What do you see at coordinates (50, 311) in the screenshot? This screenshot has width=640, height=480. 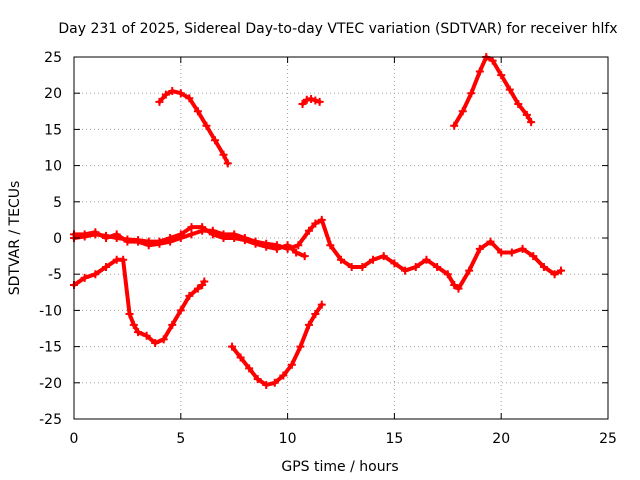 I see `y-tick-label: -10` at bounding box center [50, 311].